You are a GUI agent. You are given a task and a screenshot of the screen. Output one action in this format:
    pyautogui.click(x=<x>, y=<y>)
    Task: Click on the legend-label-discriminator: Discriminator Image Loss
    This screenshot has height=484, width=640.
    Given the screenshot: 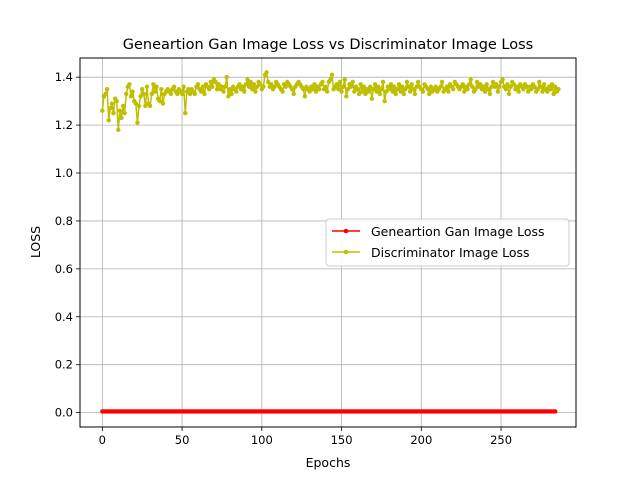 What is the action you would take?
    pyautogui.click(x=450, y=252)
    